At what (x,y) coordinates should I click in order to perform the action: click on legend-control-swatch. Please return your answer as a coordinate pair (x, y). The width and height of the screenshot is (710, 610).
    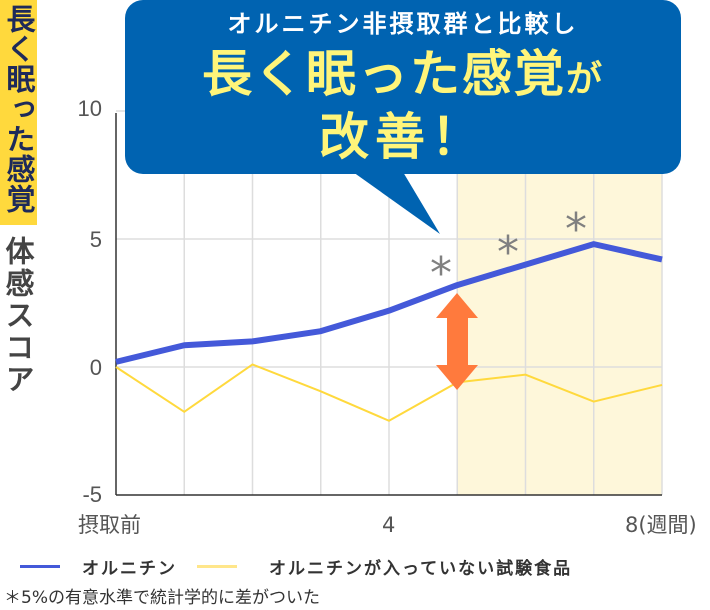
    Looking at the image, I should click on (217, 566).